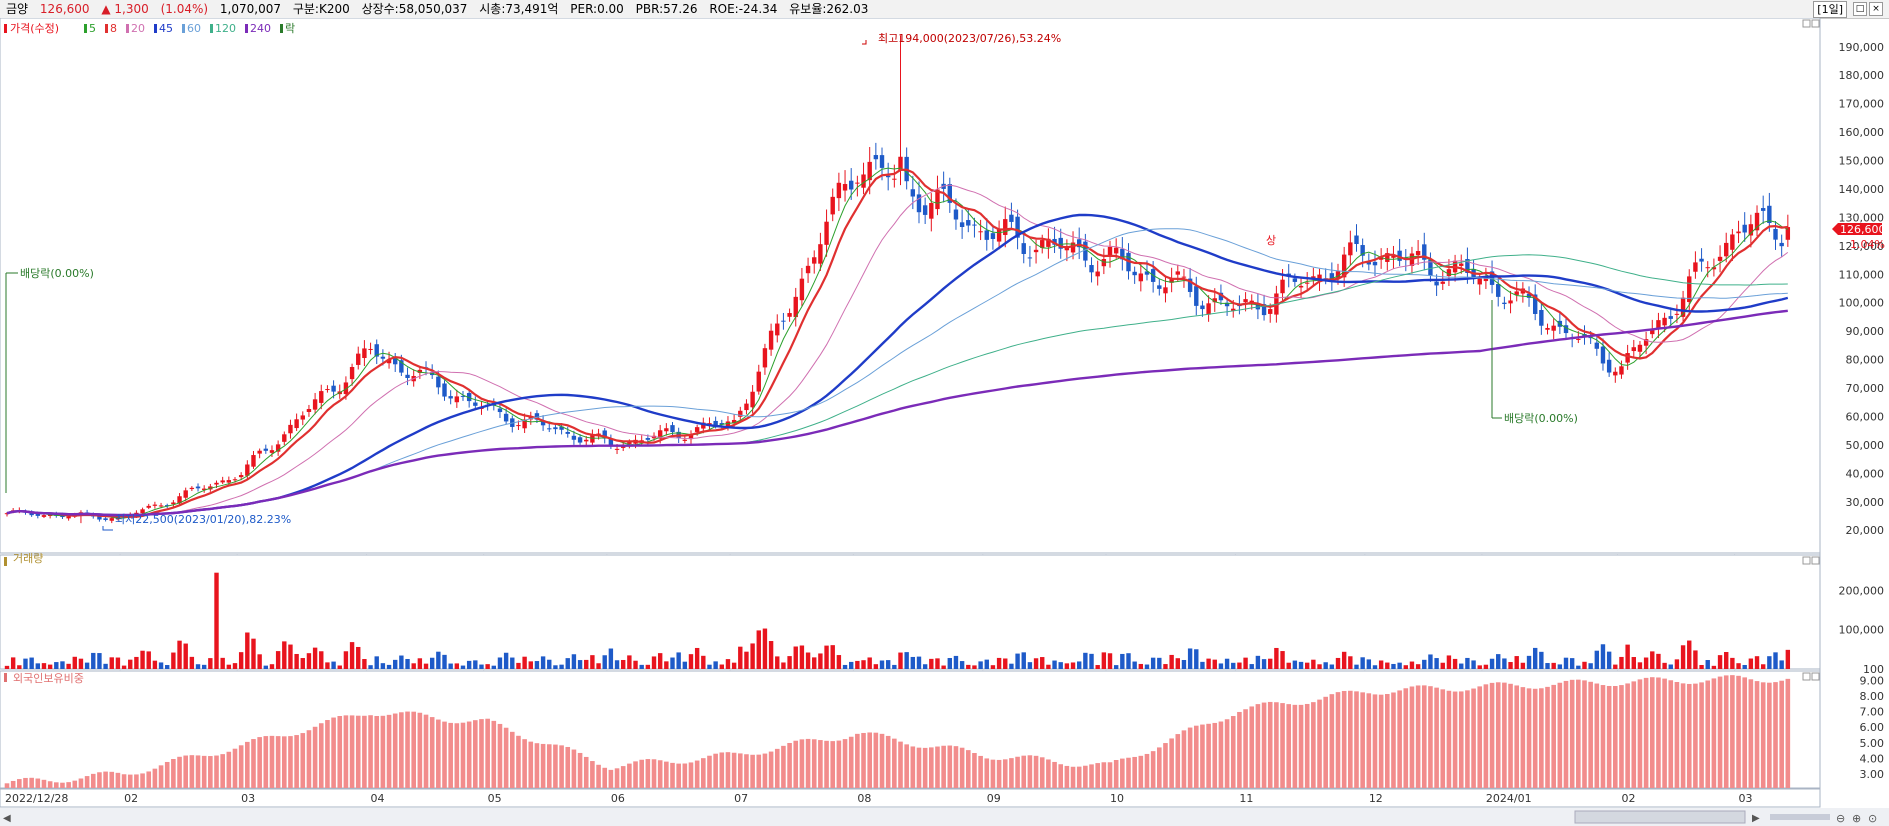 The width and height of the screenshot is (1889, 826). I want to click on close-icon: ×, so click(1876, 9).